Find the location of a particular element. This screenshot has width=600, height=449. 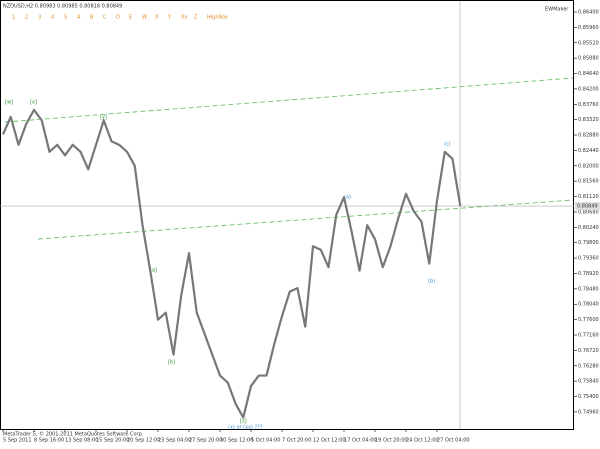

y-tick-label: 0.85520 is located at coordinates (588, 43).